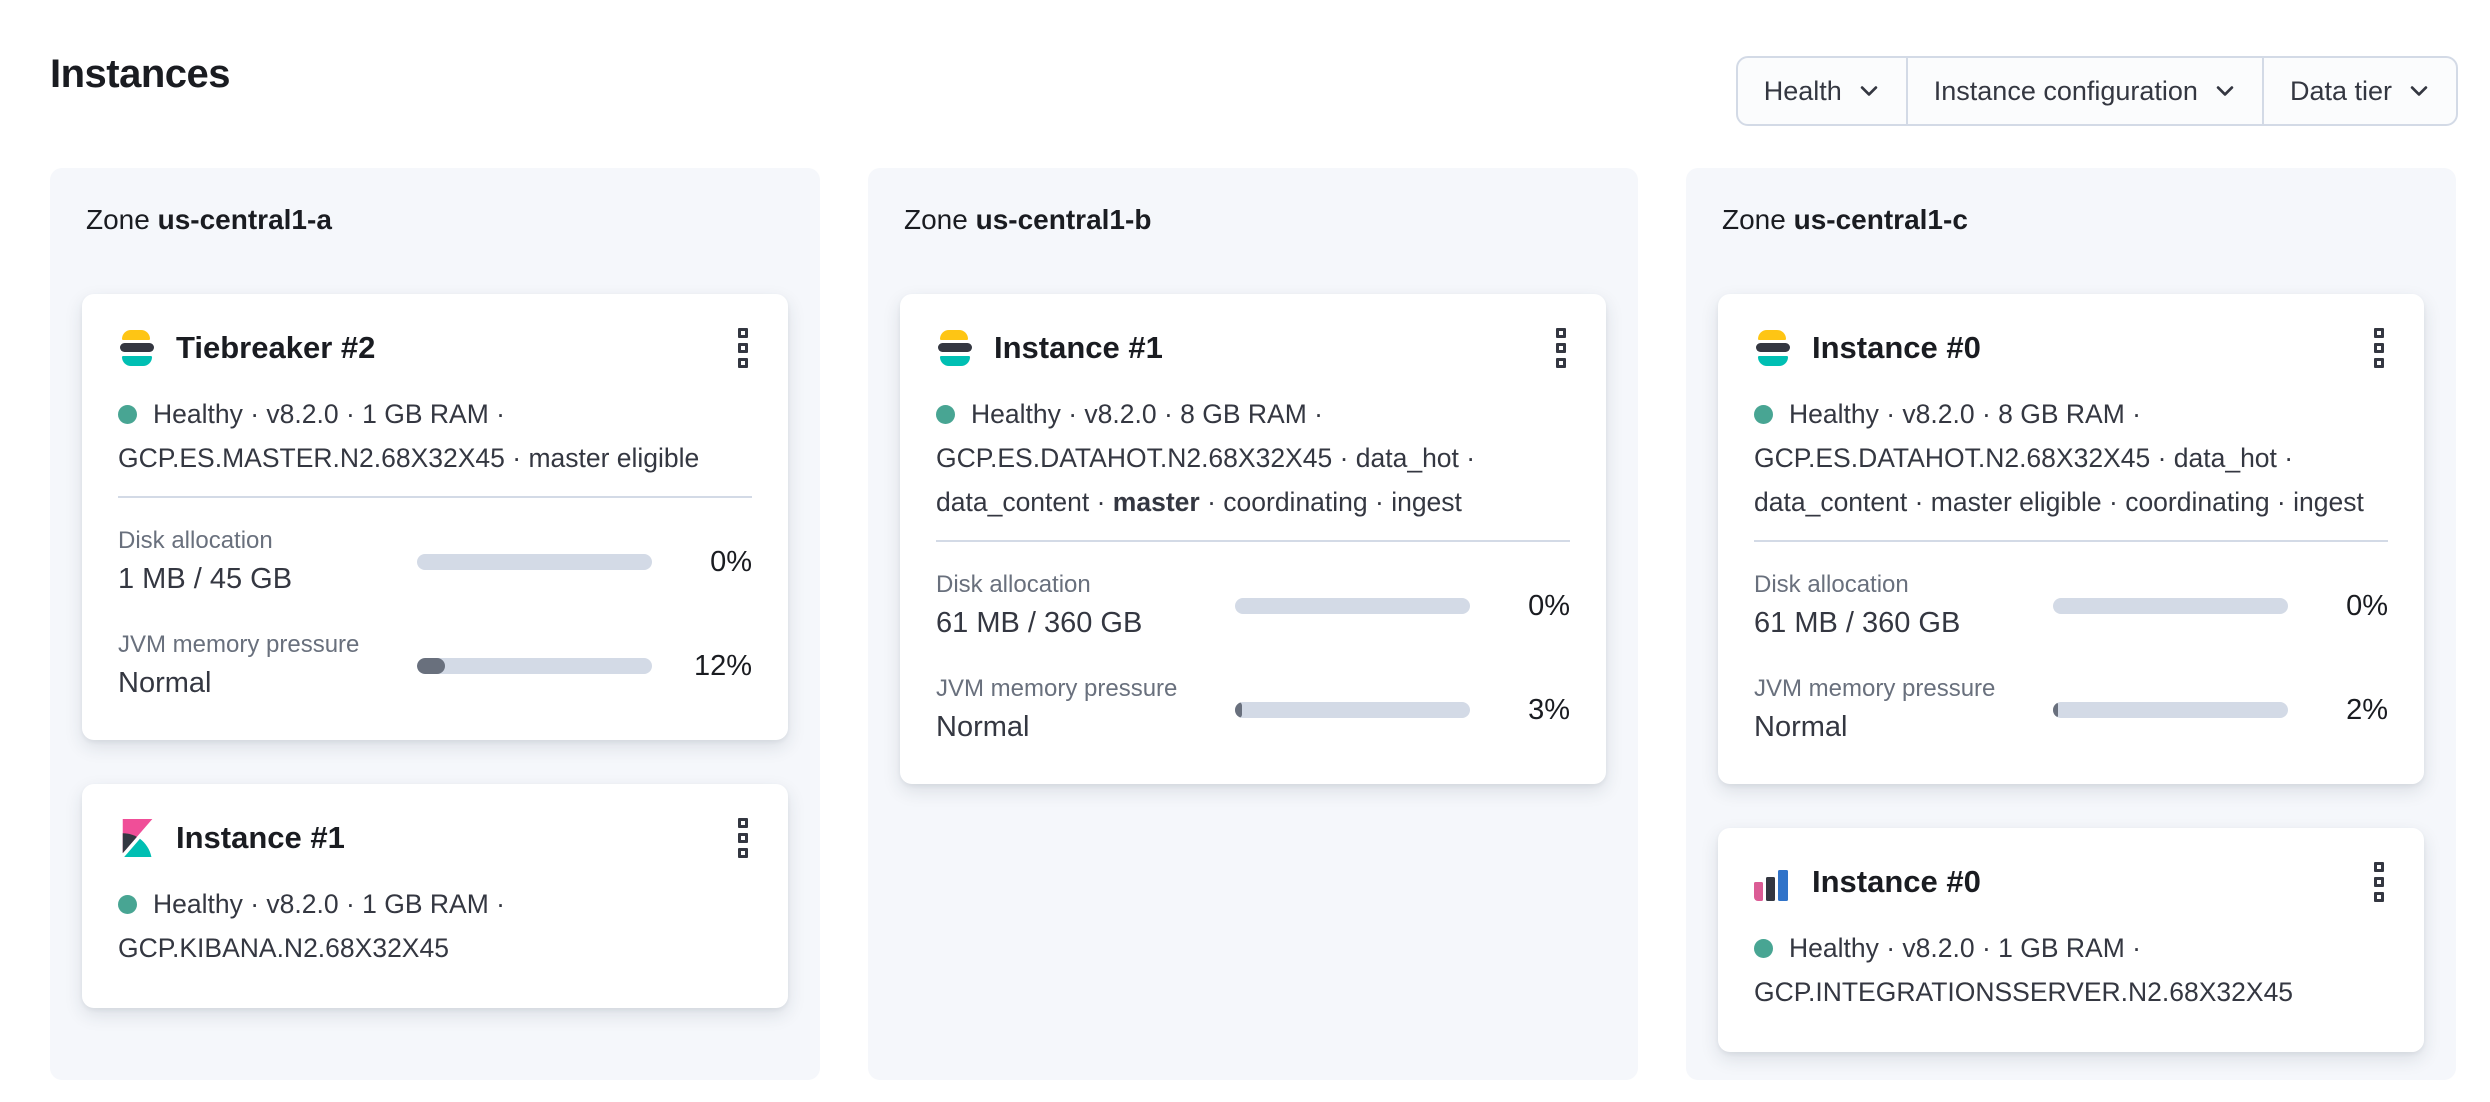 The image size is (2490, 1102). I want to click on jvm-memory-row: JVM memory pressure Normal 12%, so click(435, 666).